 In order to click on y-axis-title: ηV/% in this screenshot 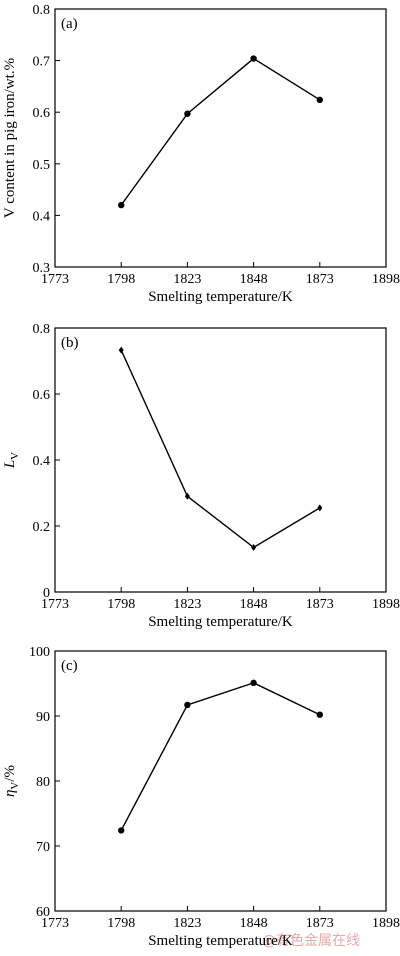, I will do `click(11, 781)`.